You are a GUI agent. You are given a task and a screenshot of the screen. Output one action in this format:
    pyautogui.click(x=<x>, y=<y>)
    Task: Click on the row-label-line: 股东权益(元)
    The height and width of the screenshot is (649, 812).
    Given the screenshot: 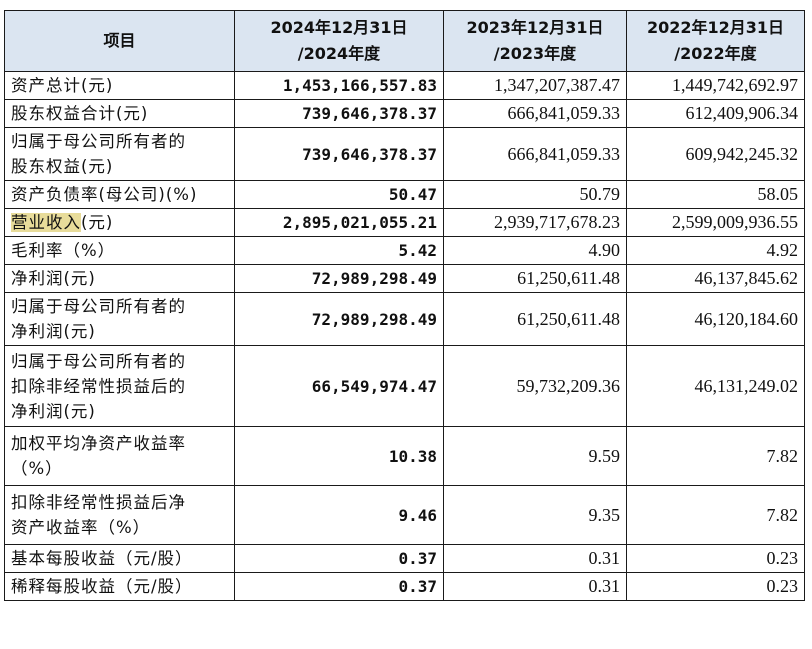 What is the action you would take?
    pyautogui.click(x=62, y=166)
    